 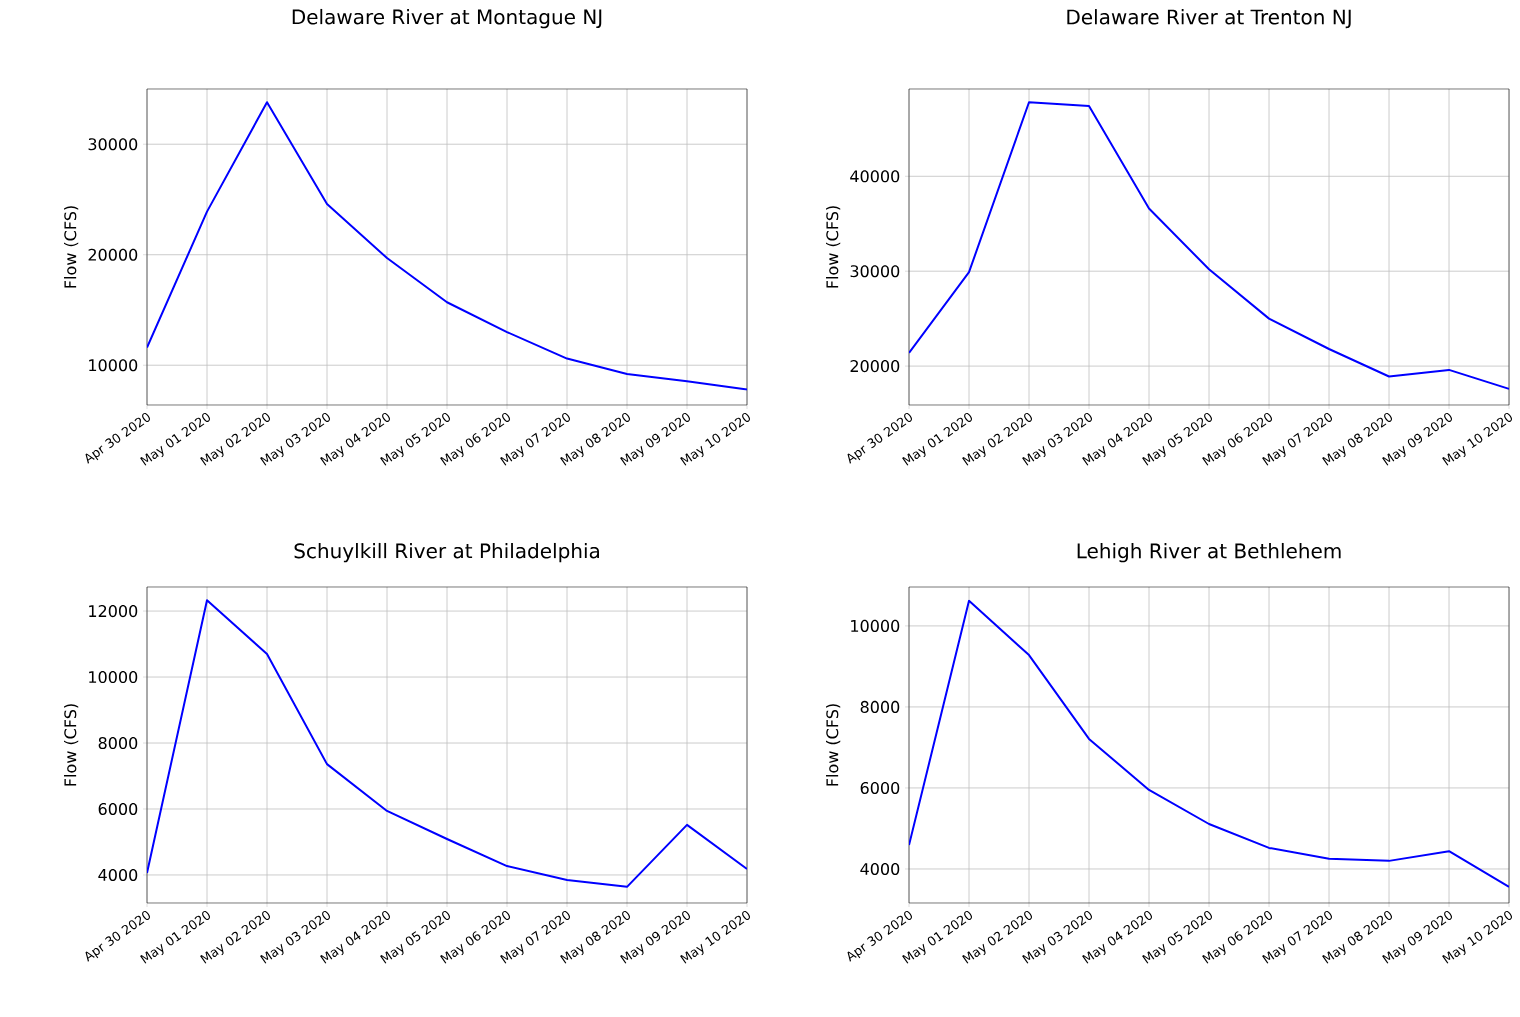 What do you see at coordinates (113, 611) in the screenshot?
I see `y-tick-label: 12000` at bounding box center [113, 611].